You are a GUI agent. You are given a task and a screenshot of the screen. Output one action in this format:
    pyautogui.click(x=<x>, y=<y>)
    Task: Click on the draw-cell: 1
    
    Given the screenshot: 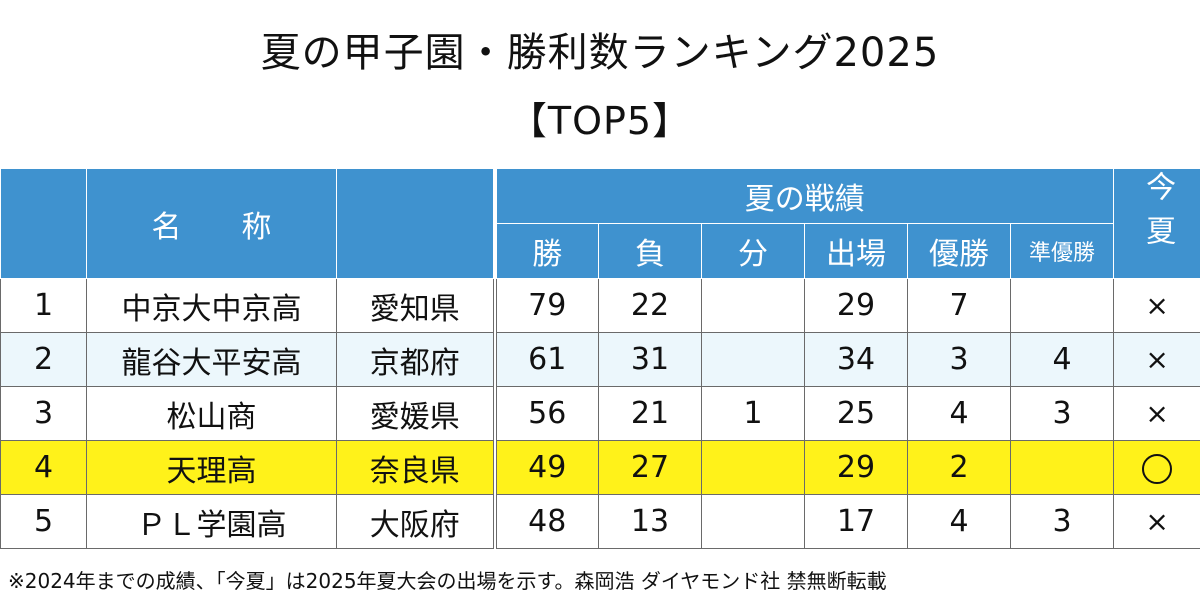 What is the action you would take?
    pyautogui.click(x=753, y=413)
    